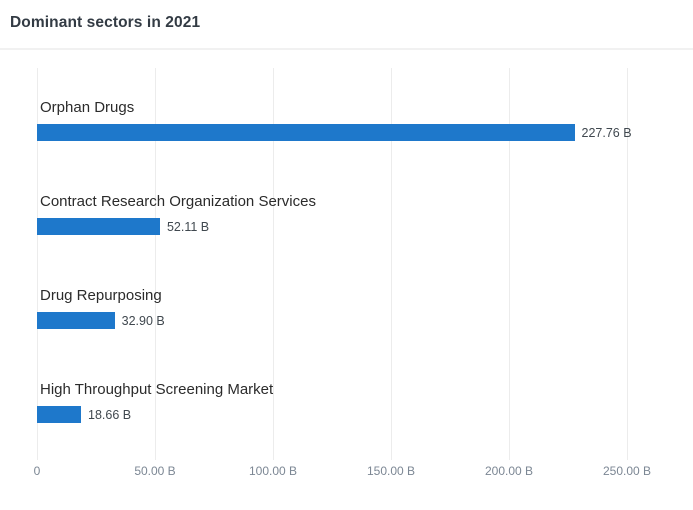 The height and width of the screenshot is (510, 693). Describe the element at coordinates (101, 295) in the screenshot. I see `category-label: Drug Repurposing` at that location.